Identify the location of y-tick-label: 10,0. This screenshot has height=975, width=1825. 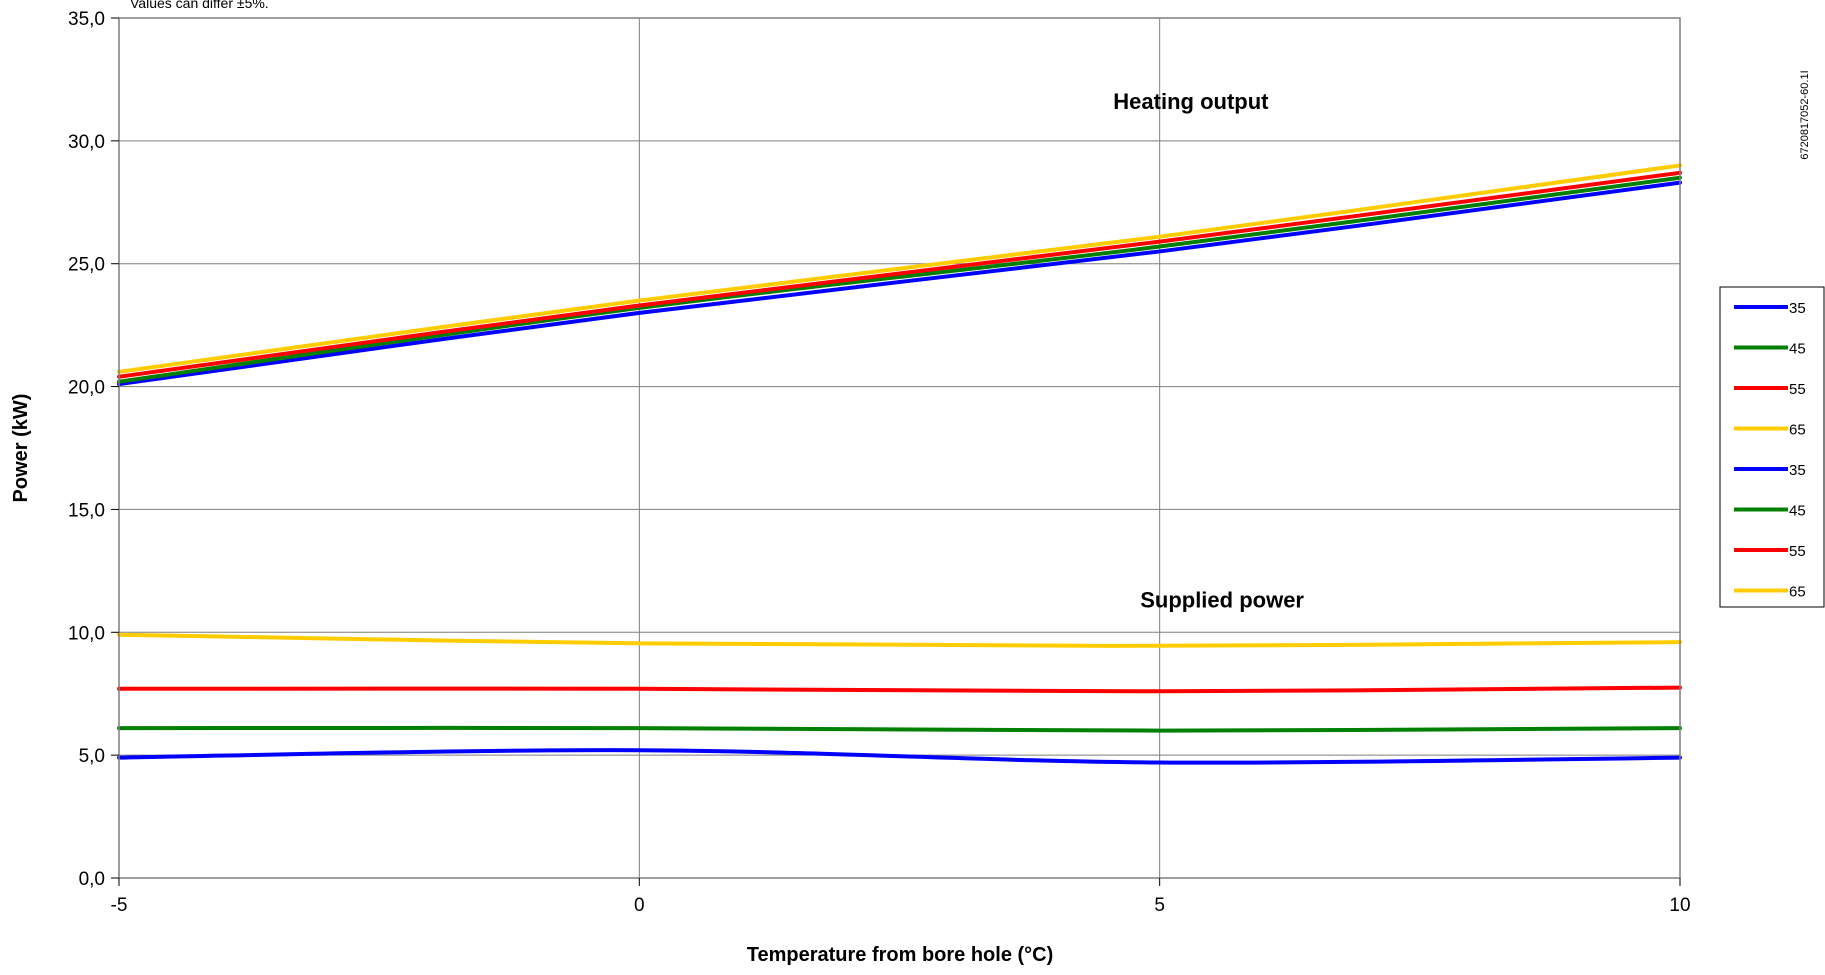
(86, 633).